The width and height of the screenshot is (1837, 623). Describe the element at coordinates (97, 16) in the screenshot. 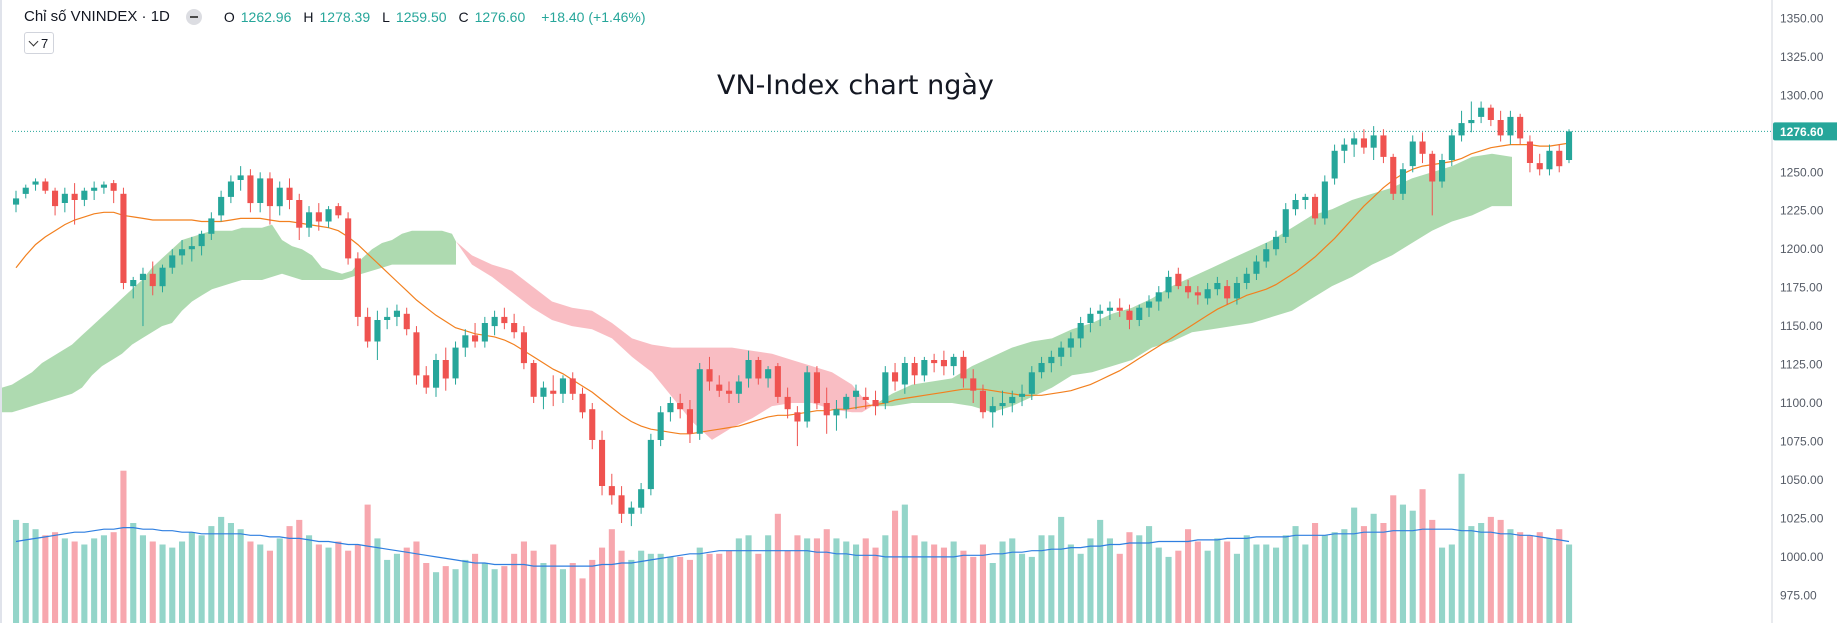

I see `symbol-label: Chỉ số VNINDEX · 1D` at that location.